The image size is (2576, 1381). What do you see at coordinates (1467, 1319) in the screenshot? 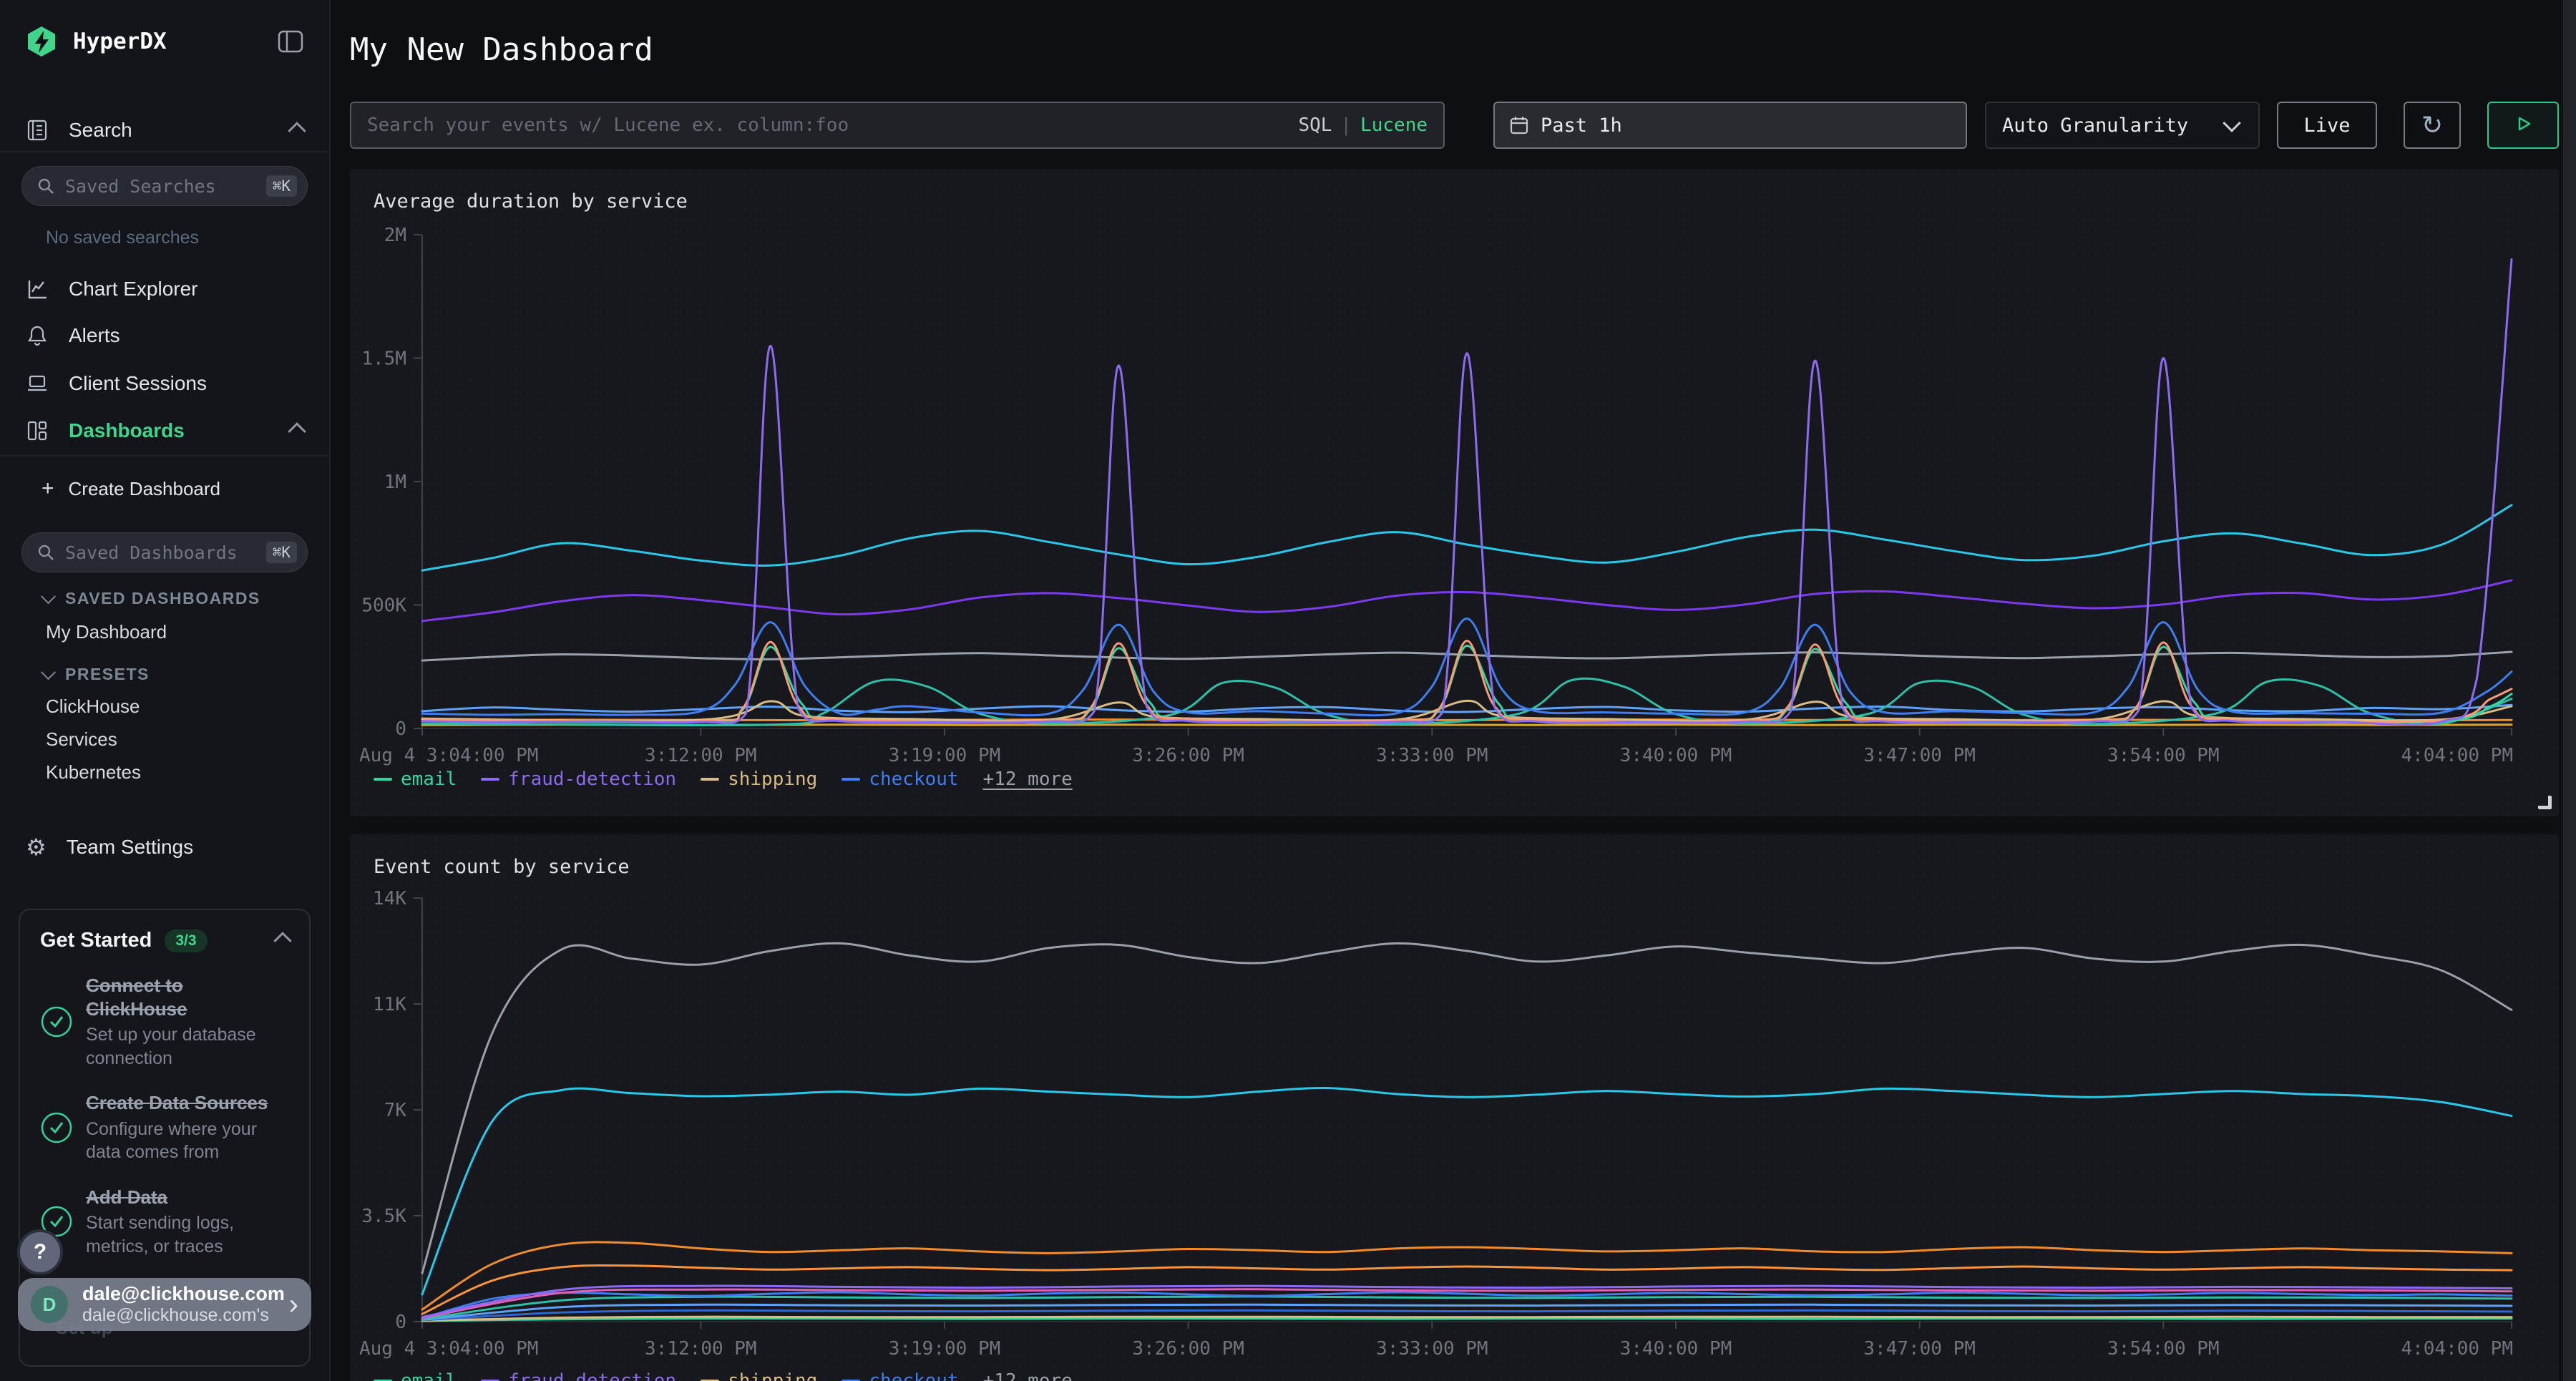
I see `series-line-service-green` at bounding box center [1467, 1319].